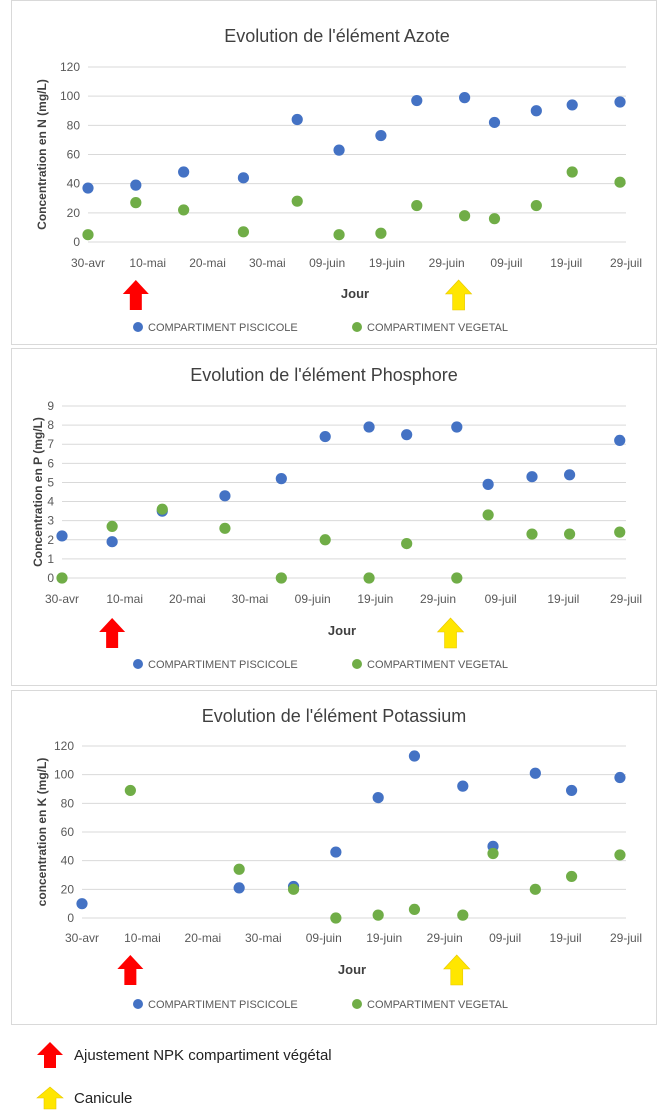 The height and width of the screenshot is (1115, 657). Describe the element at coordinates (334, 716) in the screenshot. I see `chart-title-potassium: Evolution de l'élément Potassium` at that location.